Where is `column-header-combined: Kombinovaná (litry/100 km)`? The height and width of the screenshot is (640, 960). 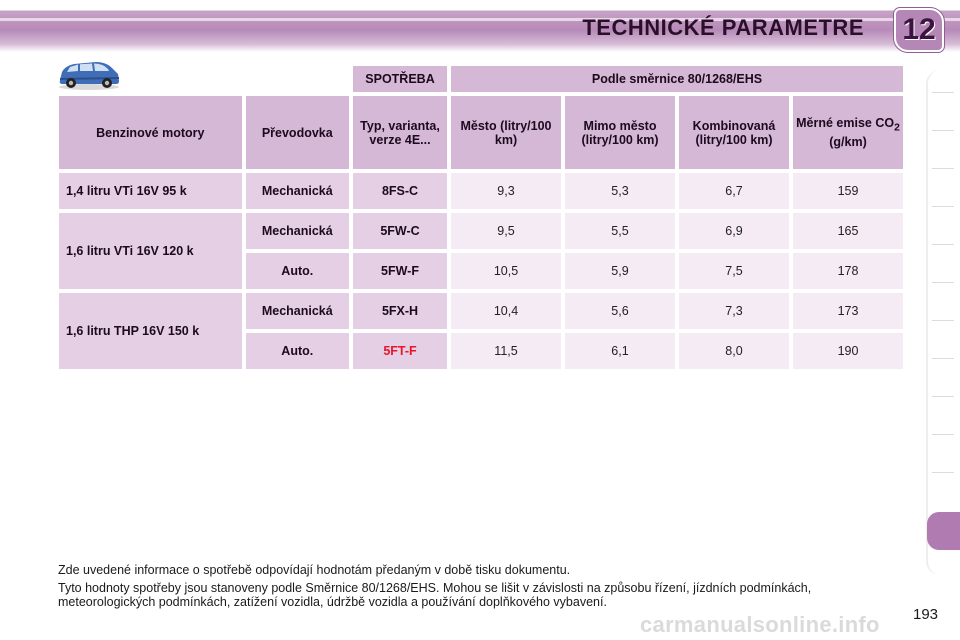 column-header-combined: Kombinovaná (litry/100 km) is located at coordinates (734, 132).